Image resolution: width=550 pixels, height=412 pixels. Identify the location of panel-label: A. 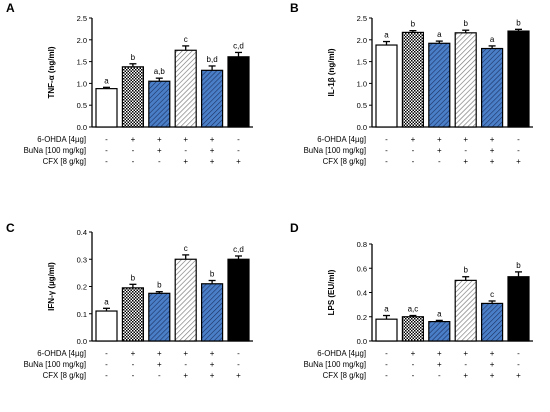
(10, 8).